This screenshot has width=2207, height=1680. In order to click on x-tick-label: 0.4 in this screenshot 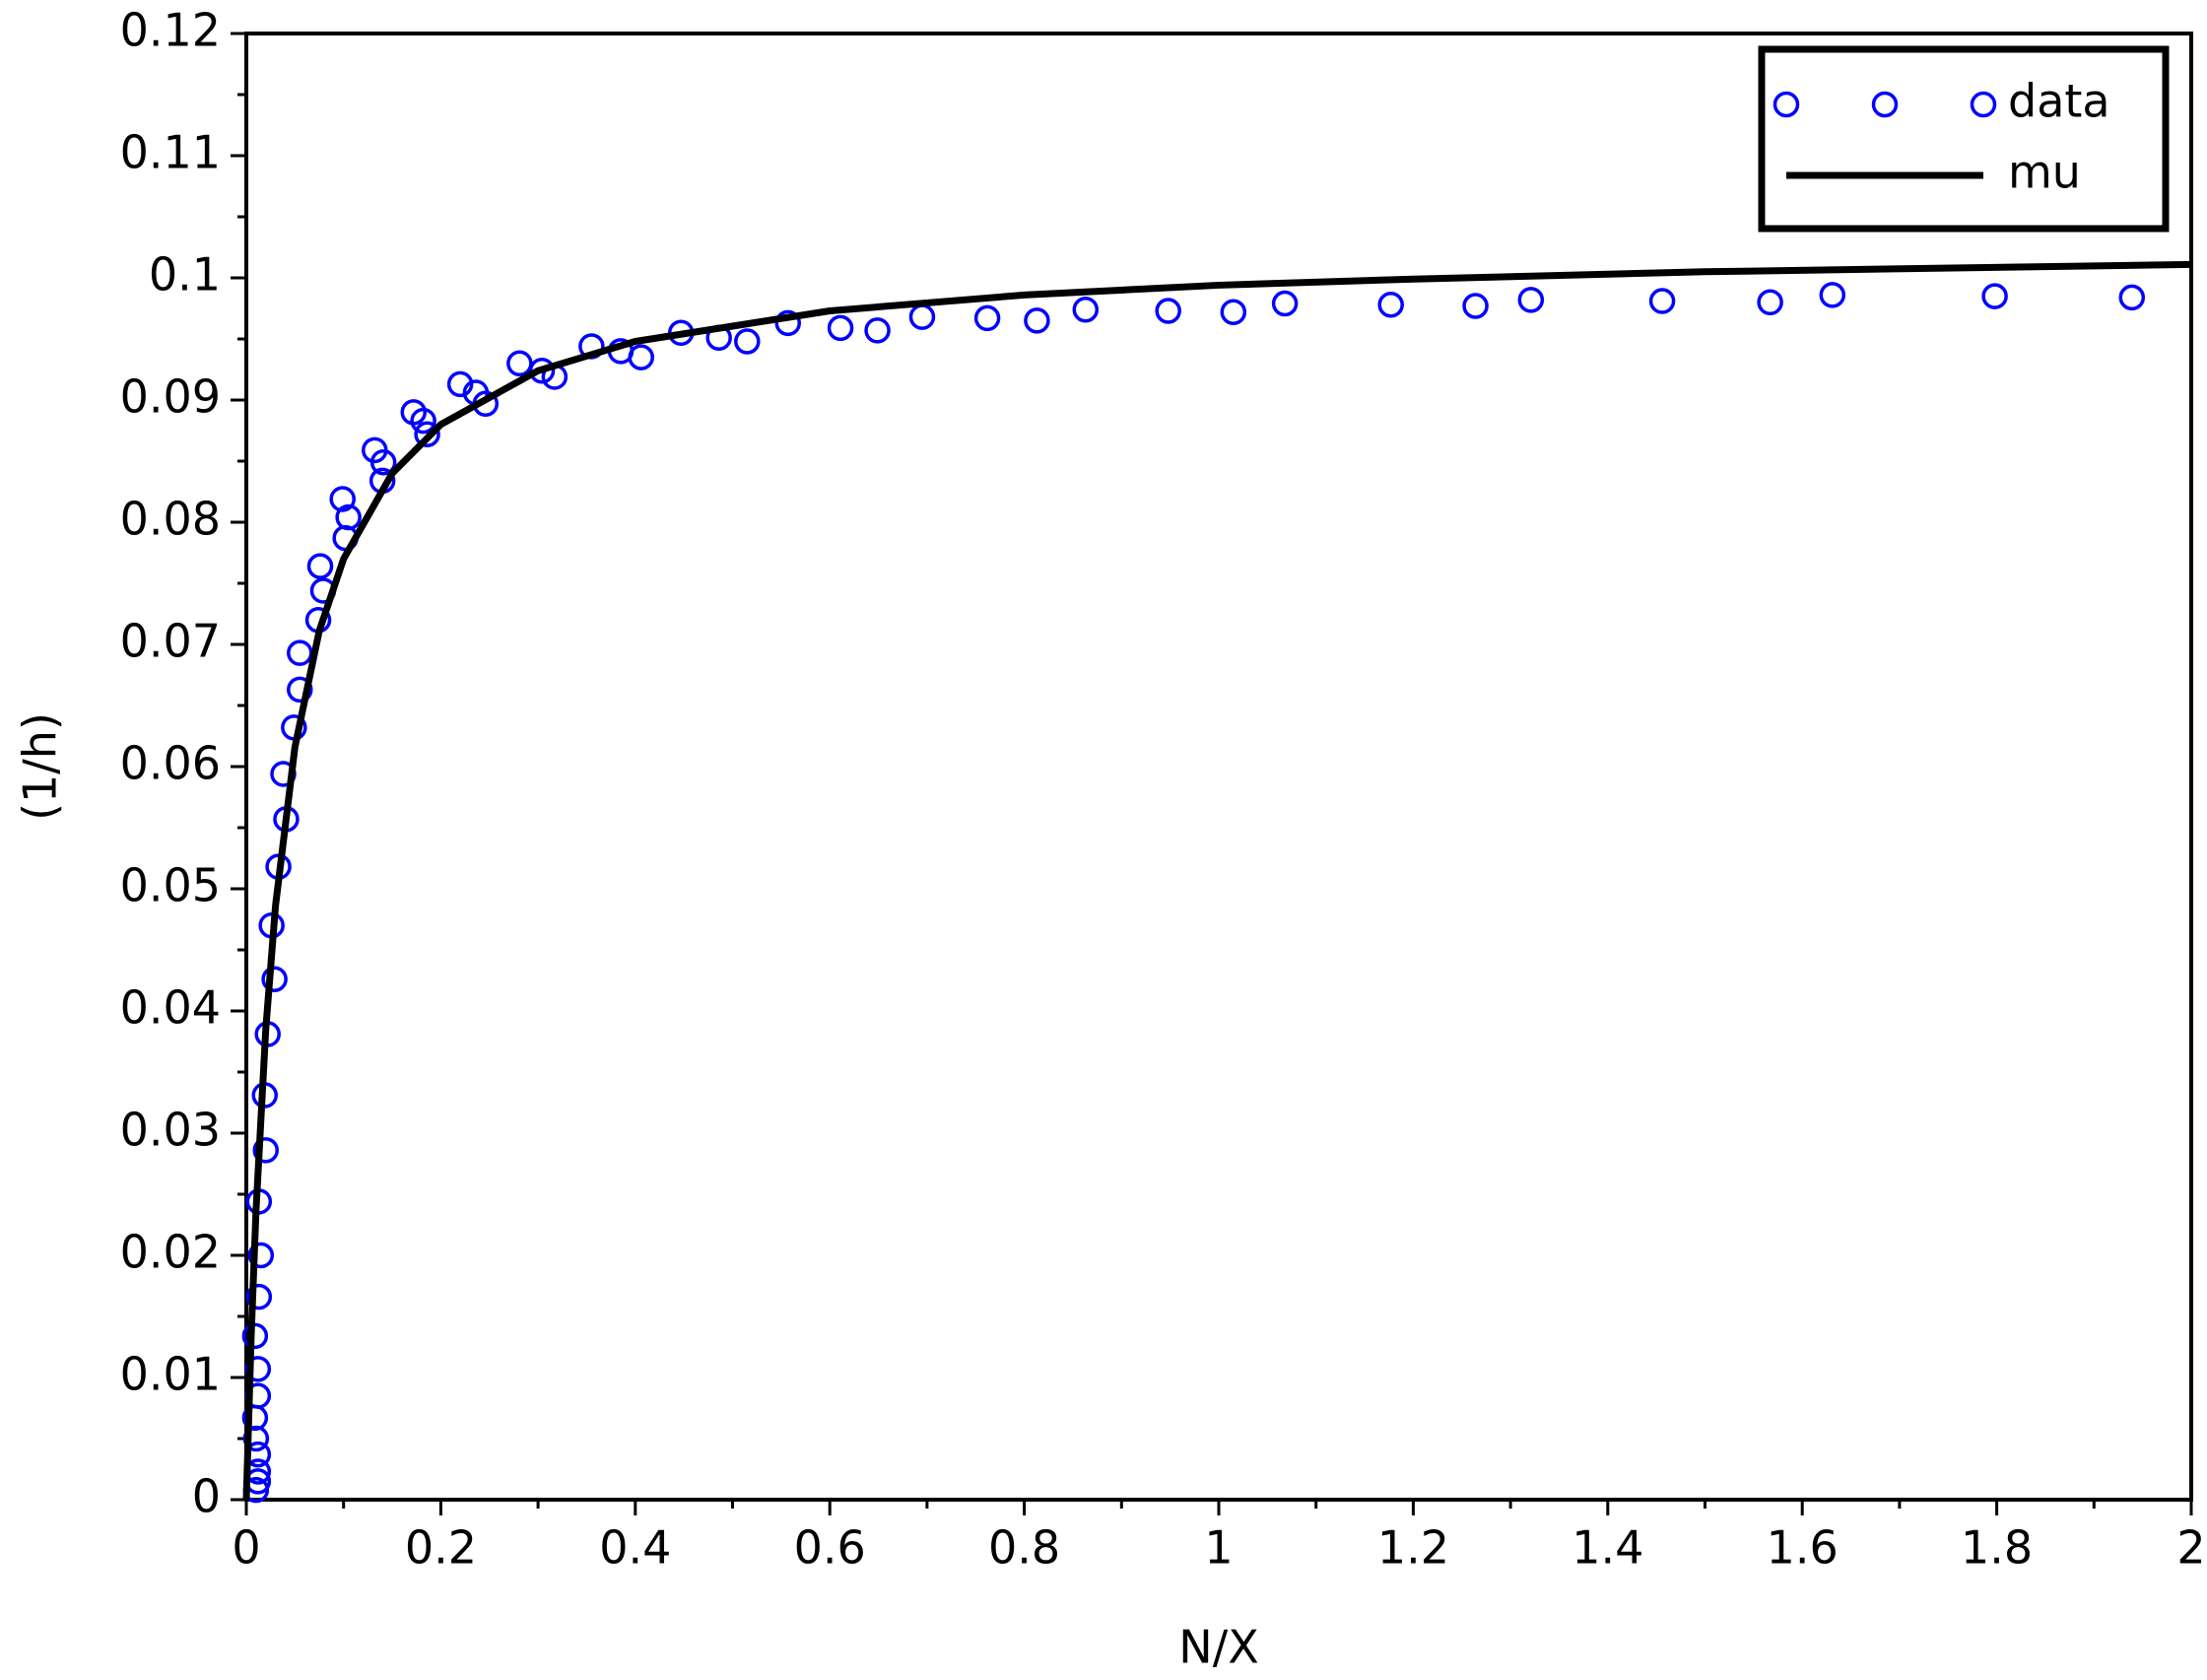, I will do `click(635, 1548)`.